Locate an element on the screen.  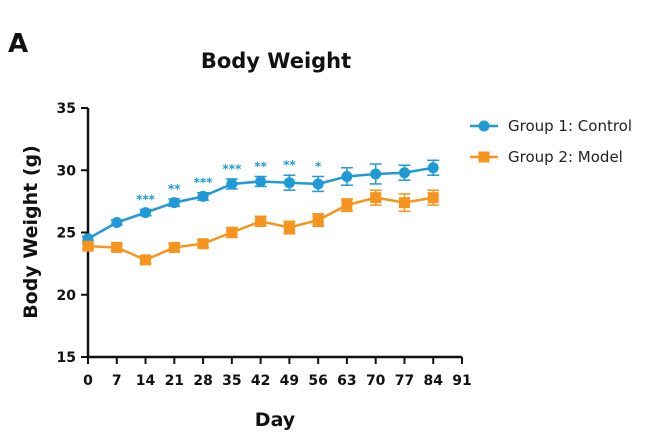
y-tick-label: 30 is located at coordinates (67, 171).